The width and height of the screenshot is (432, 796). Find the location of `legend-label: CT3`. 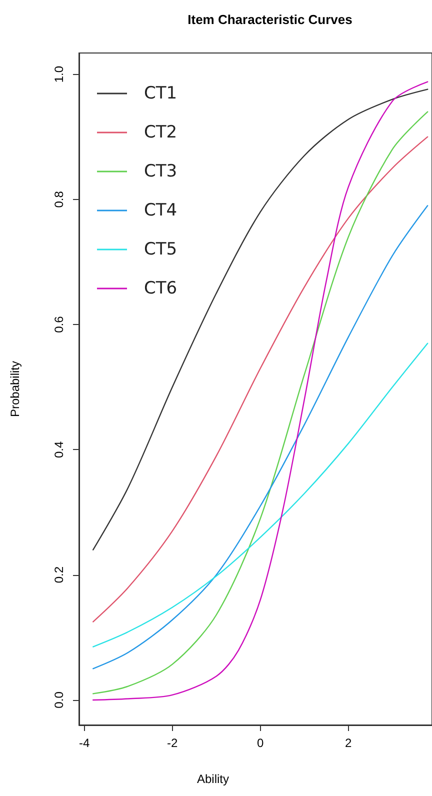

legend-label: CT3 is located at coordinates (161, 172).